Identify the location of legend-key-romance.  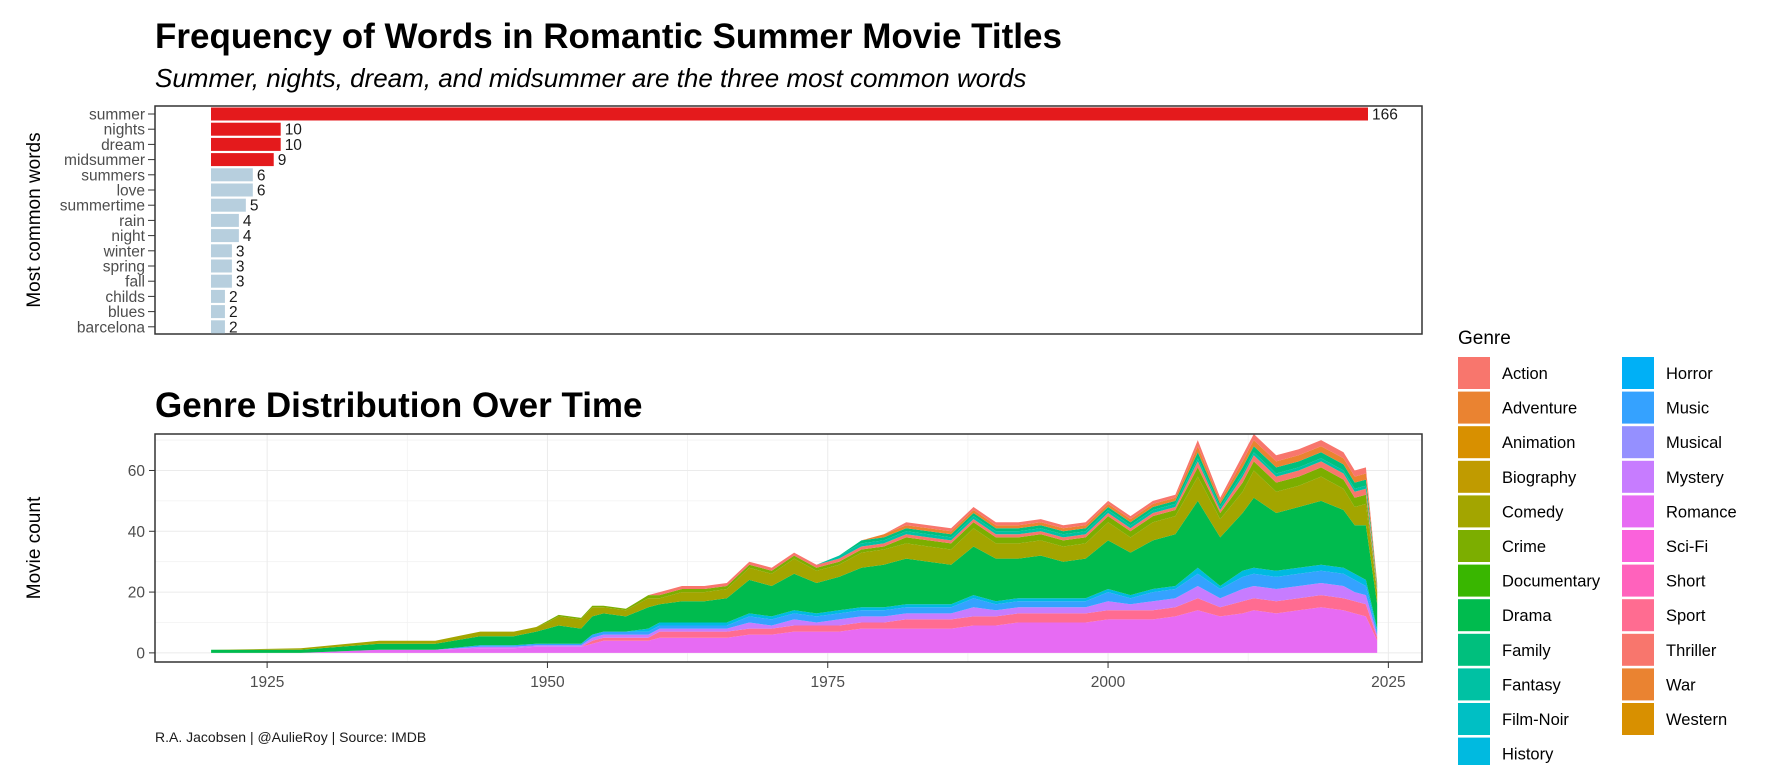
(1638, 511).